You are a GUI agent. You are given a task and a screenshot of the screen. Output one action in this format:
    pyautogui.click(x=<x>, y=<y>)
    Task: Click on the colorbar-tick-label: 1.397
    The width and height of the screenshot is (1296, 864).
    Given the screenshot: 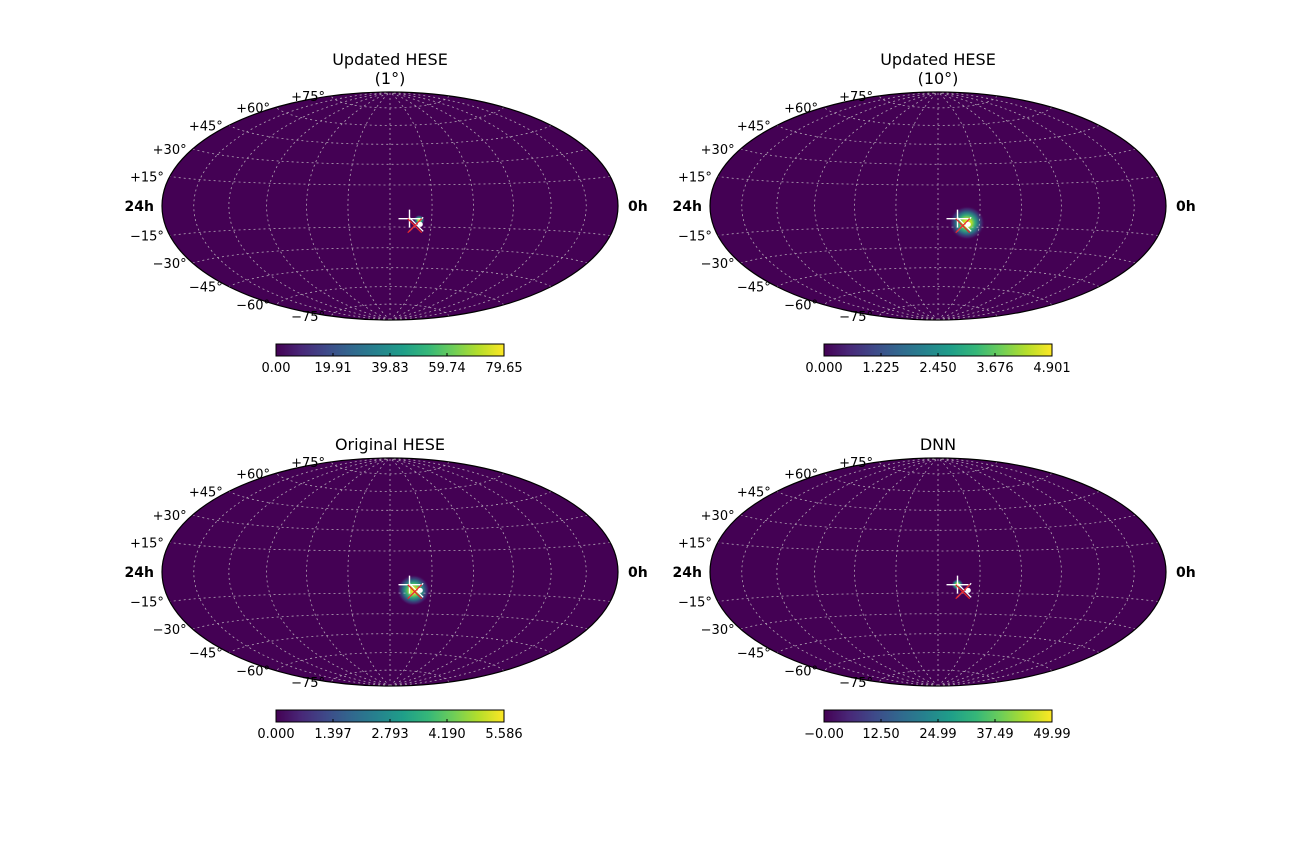 What is the action you would take?
    pyautogui.click(x=332, y=734)
    